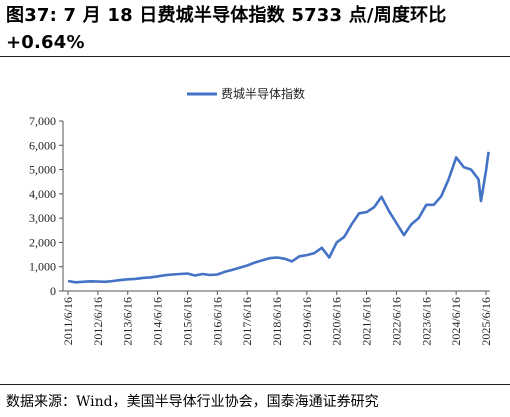 The image size is (510, 417). I want to click on x-tick-label: 2024/6/16, so click(456, 321).